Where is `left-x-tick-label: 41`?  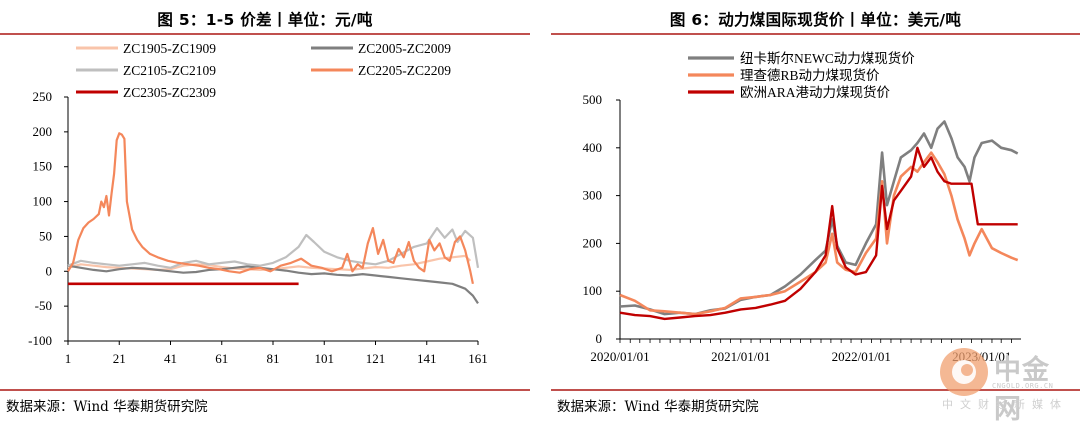 left-x-tick-label: 41 is located at coordinates (170, 358).